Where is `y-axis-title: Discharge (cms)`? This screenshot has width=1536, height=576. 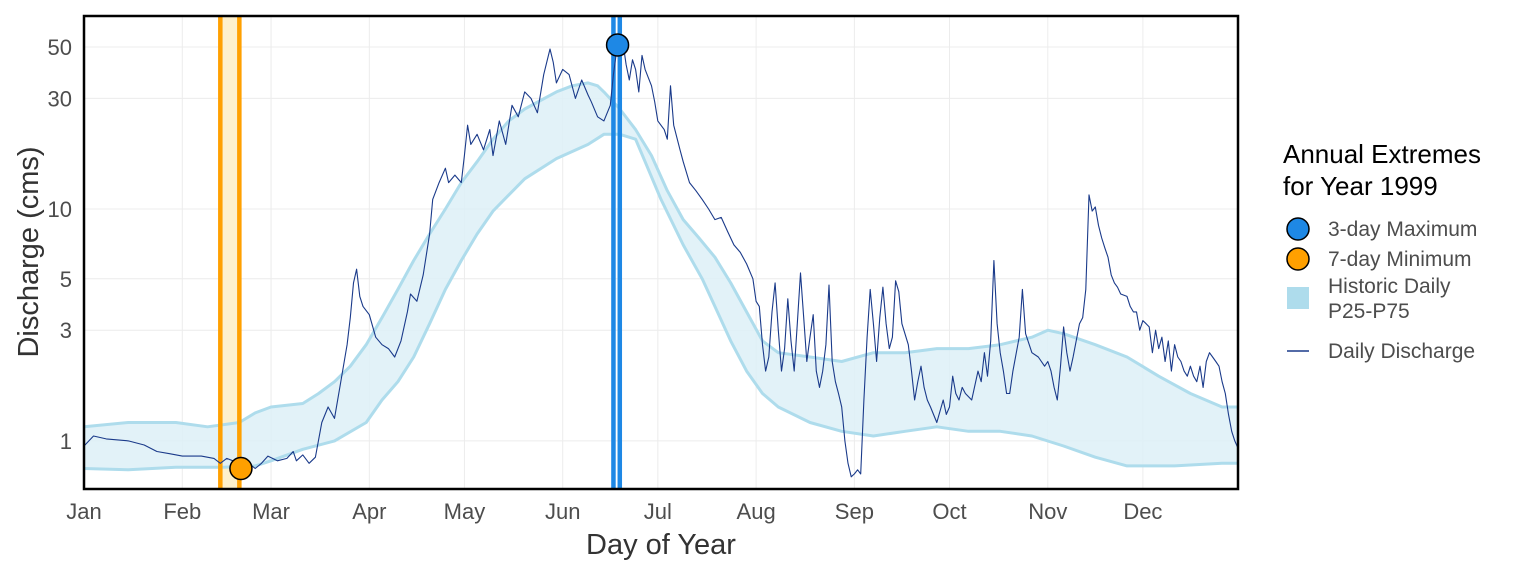
y-axis-title: Discharge (cms) is located at coordinates (29, 251).